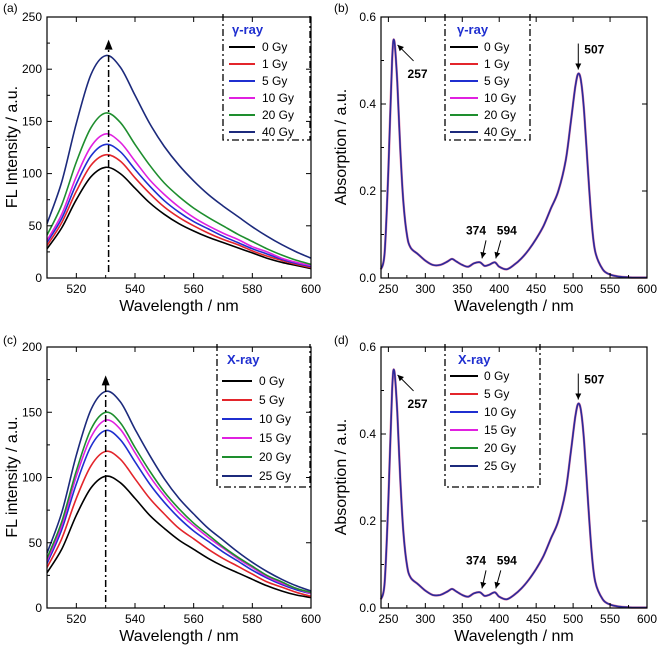 This screenshot has width=657, height=658. Describe the element at coordinates (418, 74) in the screenshot. I see `annotation-257: 257` at that location.